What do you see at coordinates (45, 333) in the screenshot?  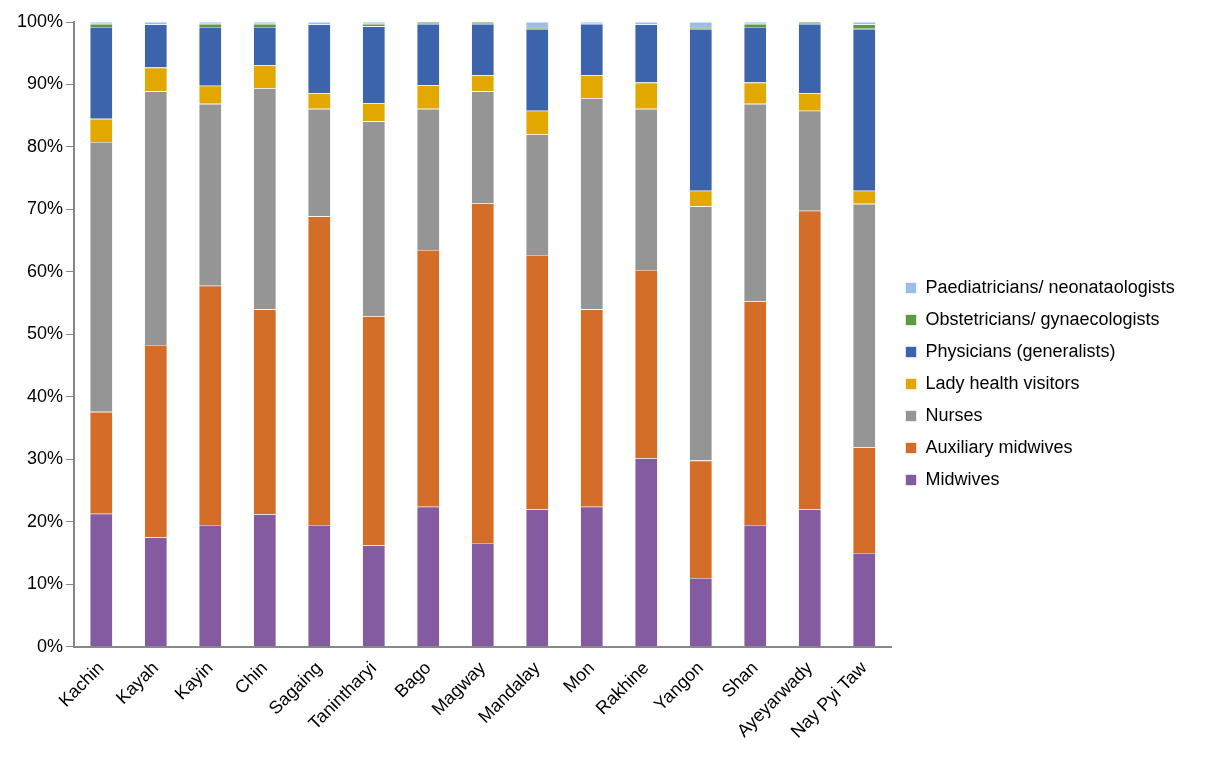 I see `y-tick-label: 50%` at bounding box center [45, 333].